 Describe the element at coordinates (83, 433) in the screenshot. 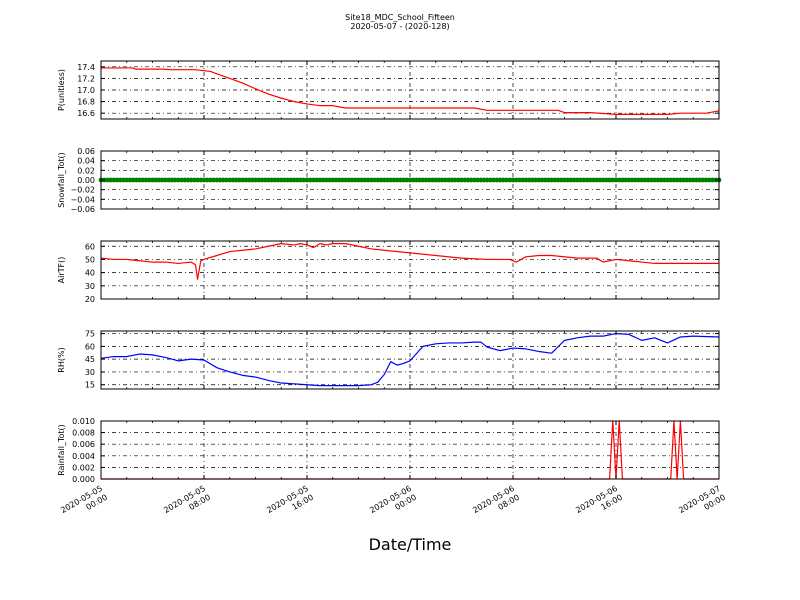

I see `y-tick-label: 0.008` at that location.